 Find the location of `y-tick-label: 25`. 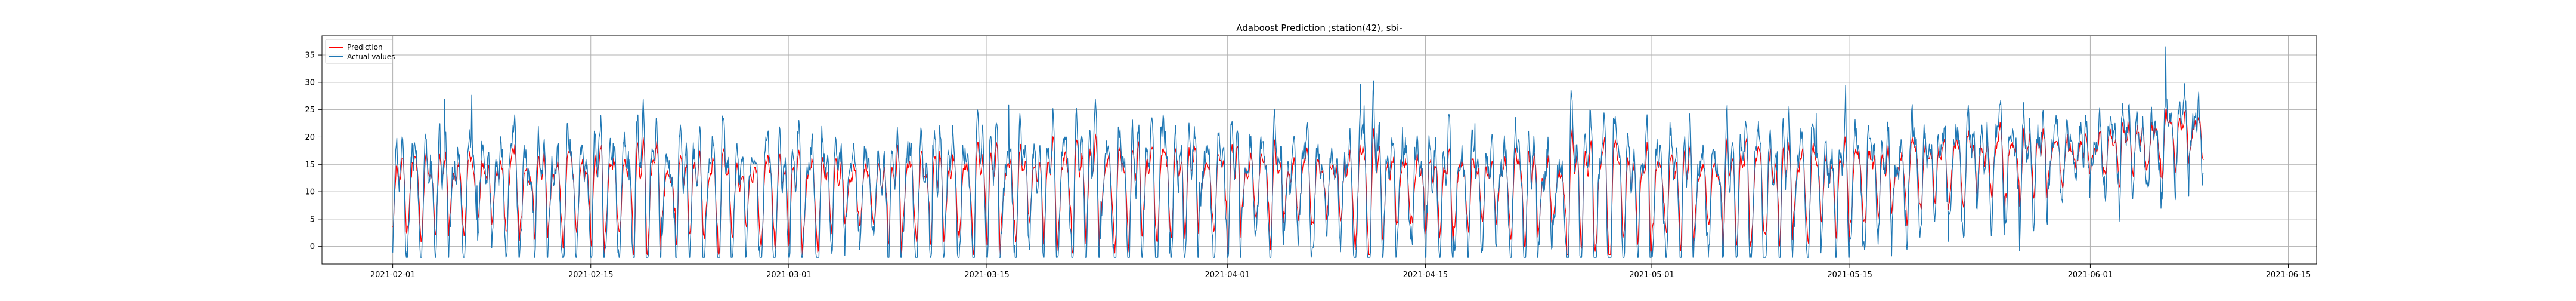

y-tick-label: 25 is located at coordinates (310, 111).